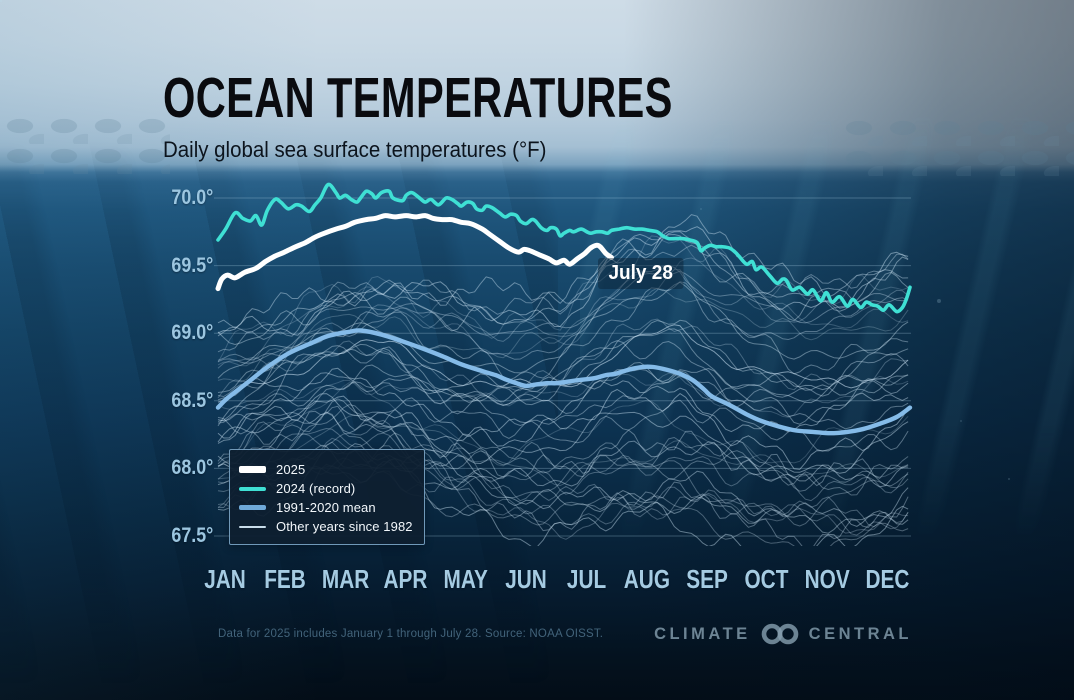  What do you see at coordinates (586, 579) in the screenshot?
I see `x-tick-jul: JUL` at bounding box center [586, 579].